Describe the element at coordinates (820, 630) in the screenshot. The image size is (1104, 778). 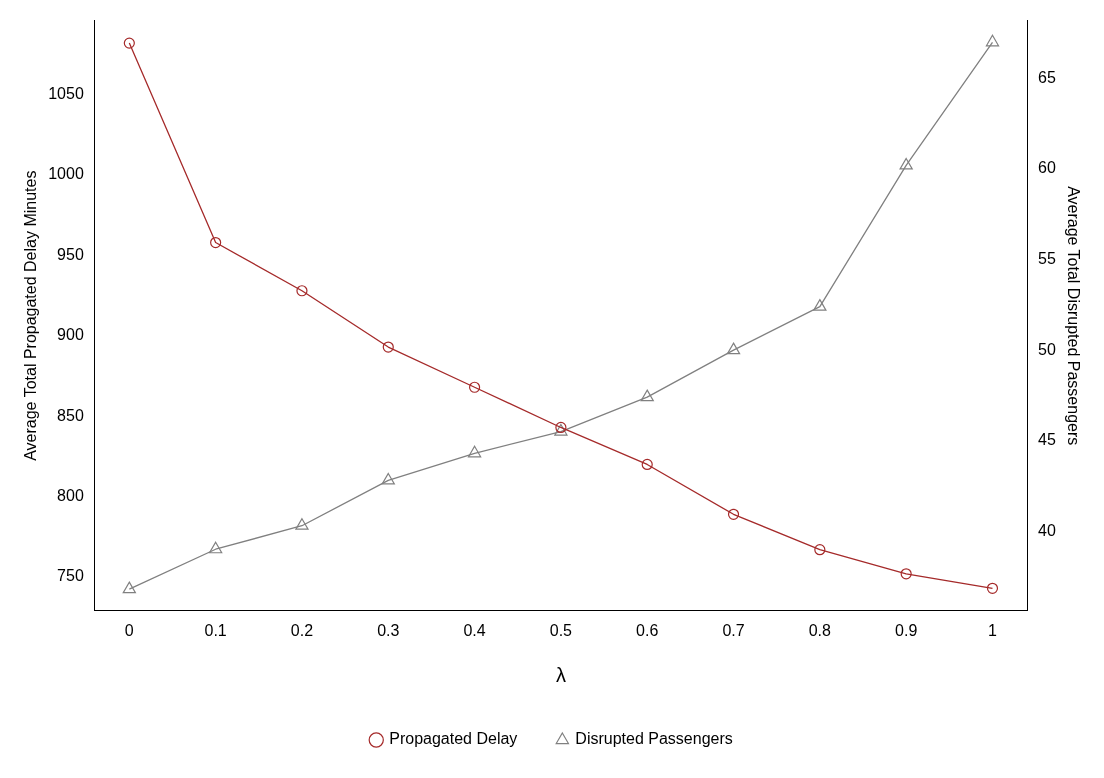
I see `x-tick-label: 0.8` at that location.